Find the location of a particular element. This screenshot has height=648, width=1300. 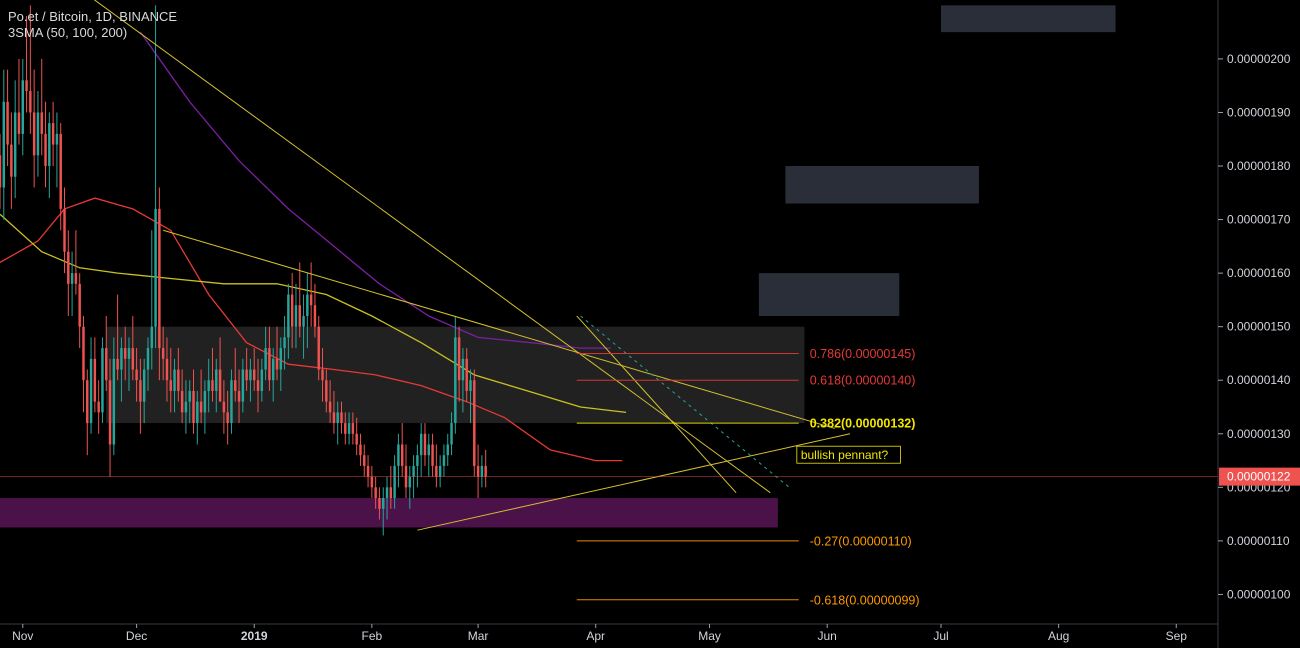

symbol-title: Po.et / Bitcoin, 1D, BINANCE is located at coordinates (93, 16).